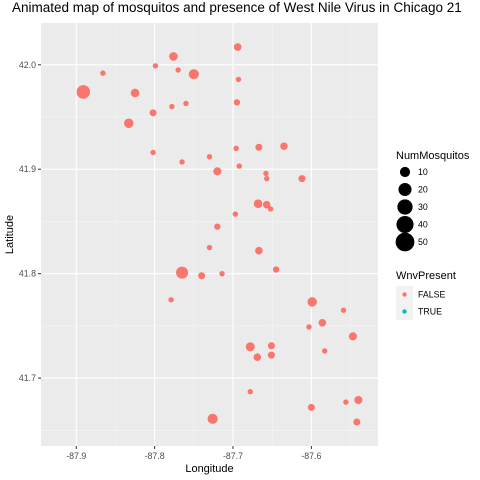  What do you see at coordinates (209, 469) in the screenshot?
I see `x-axis-title: Longitude` at bounding box center [209, 469].